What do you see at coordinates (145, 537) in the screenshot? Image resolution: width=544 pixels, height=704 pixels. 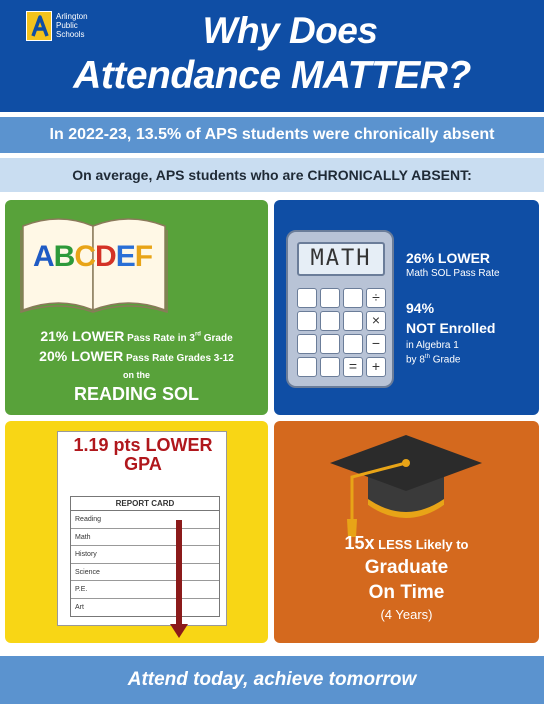 I see `subject-row: Math` at bounding box center [145, 537].